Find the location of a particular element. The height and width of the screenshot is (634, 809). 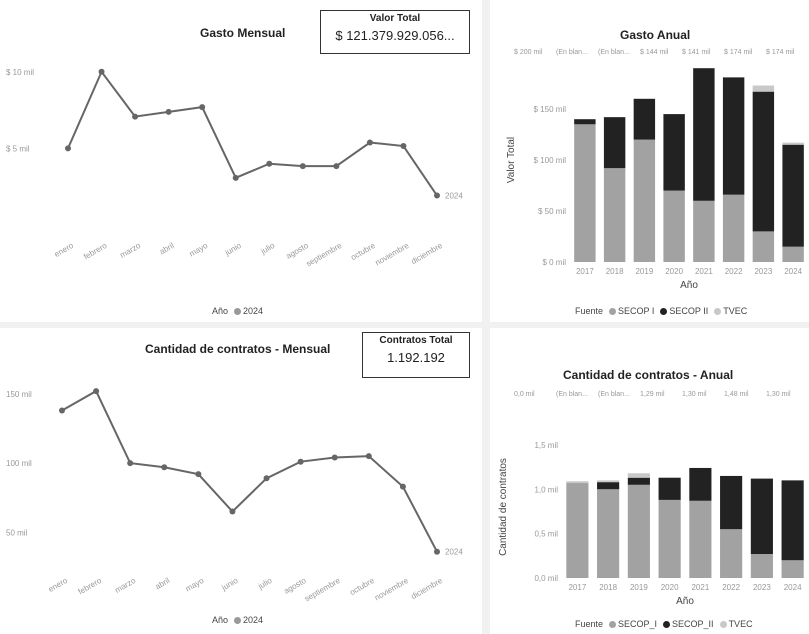

monthly-contracts-legend: Año 2024 is located at coordinates (237, 620).